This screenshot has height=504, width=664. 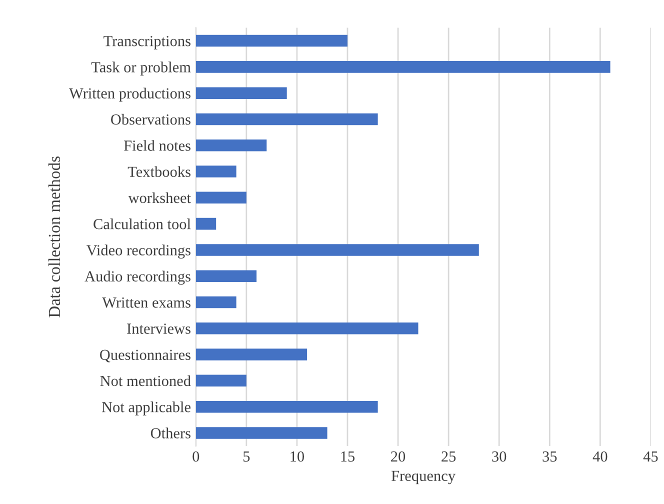 What do you see at coordinates (145, 356) in the screenshot?
I see `y-tick-label: Questionnaires` at bounding box center [145, 356].